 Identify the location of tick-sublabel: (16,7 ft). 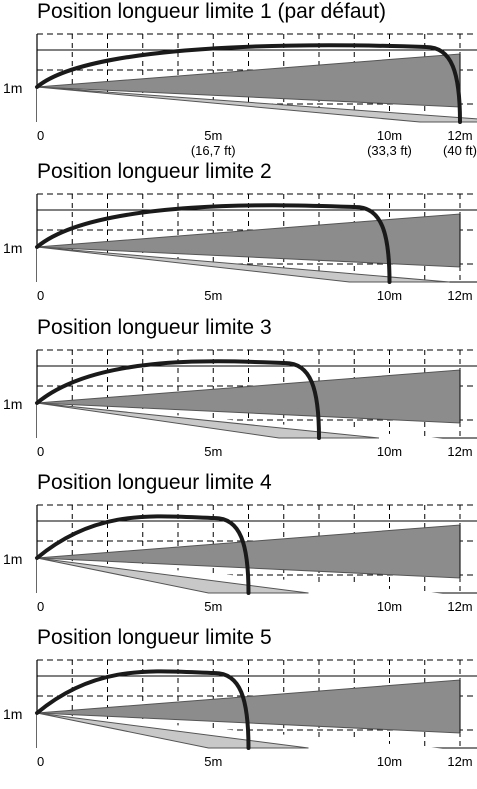
(213, 150).